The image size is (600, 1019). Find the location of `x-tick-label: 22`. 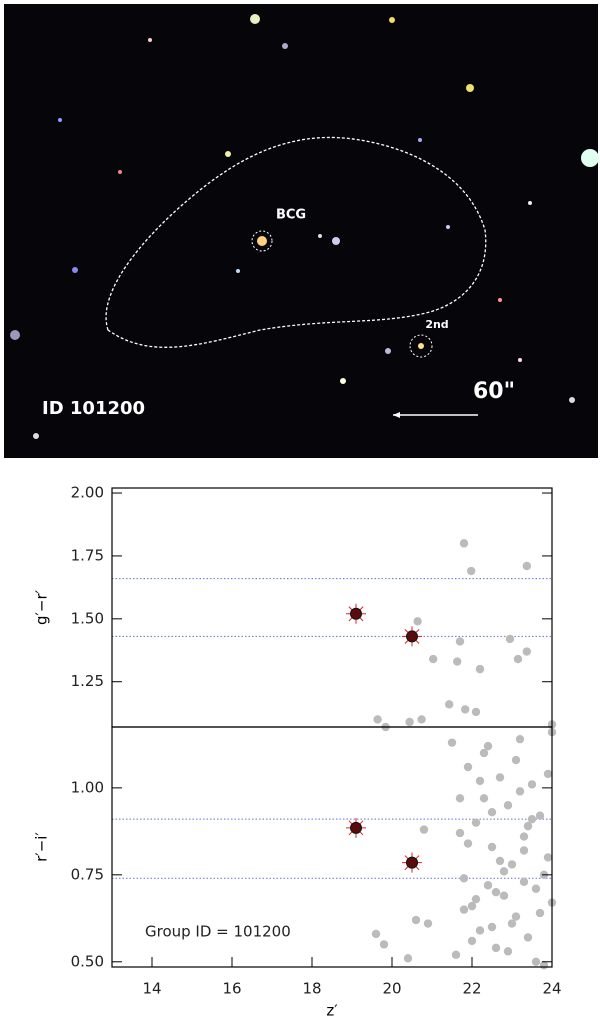

x-tick-label: 22 is located at coordinates (471, 989).